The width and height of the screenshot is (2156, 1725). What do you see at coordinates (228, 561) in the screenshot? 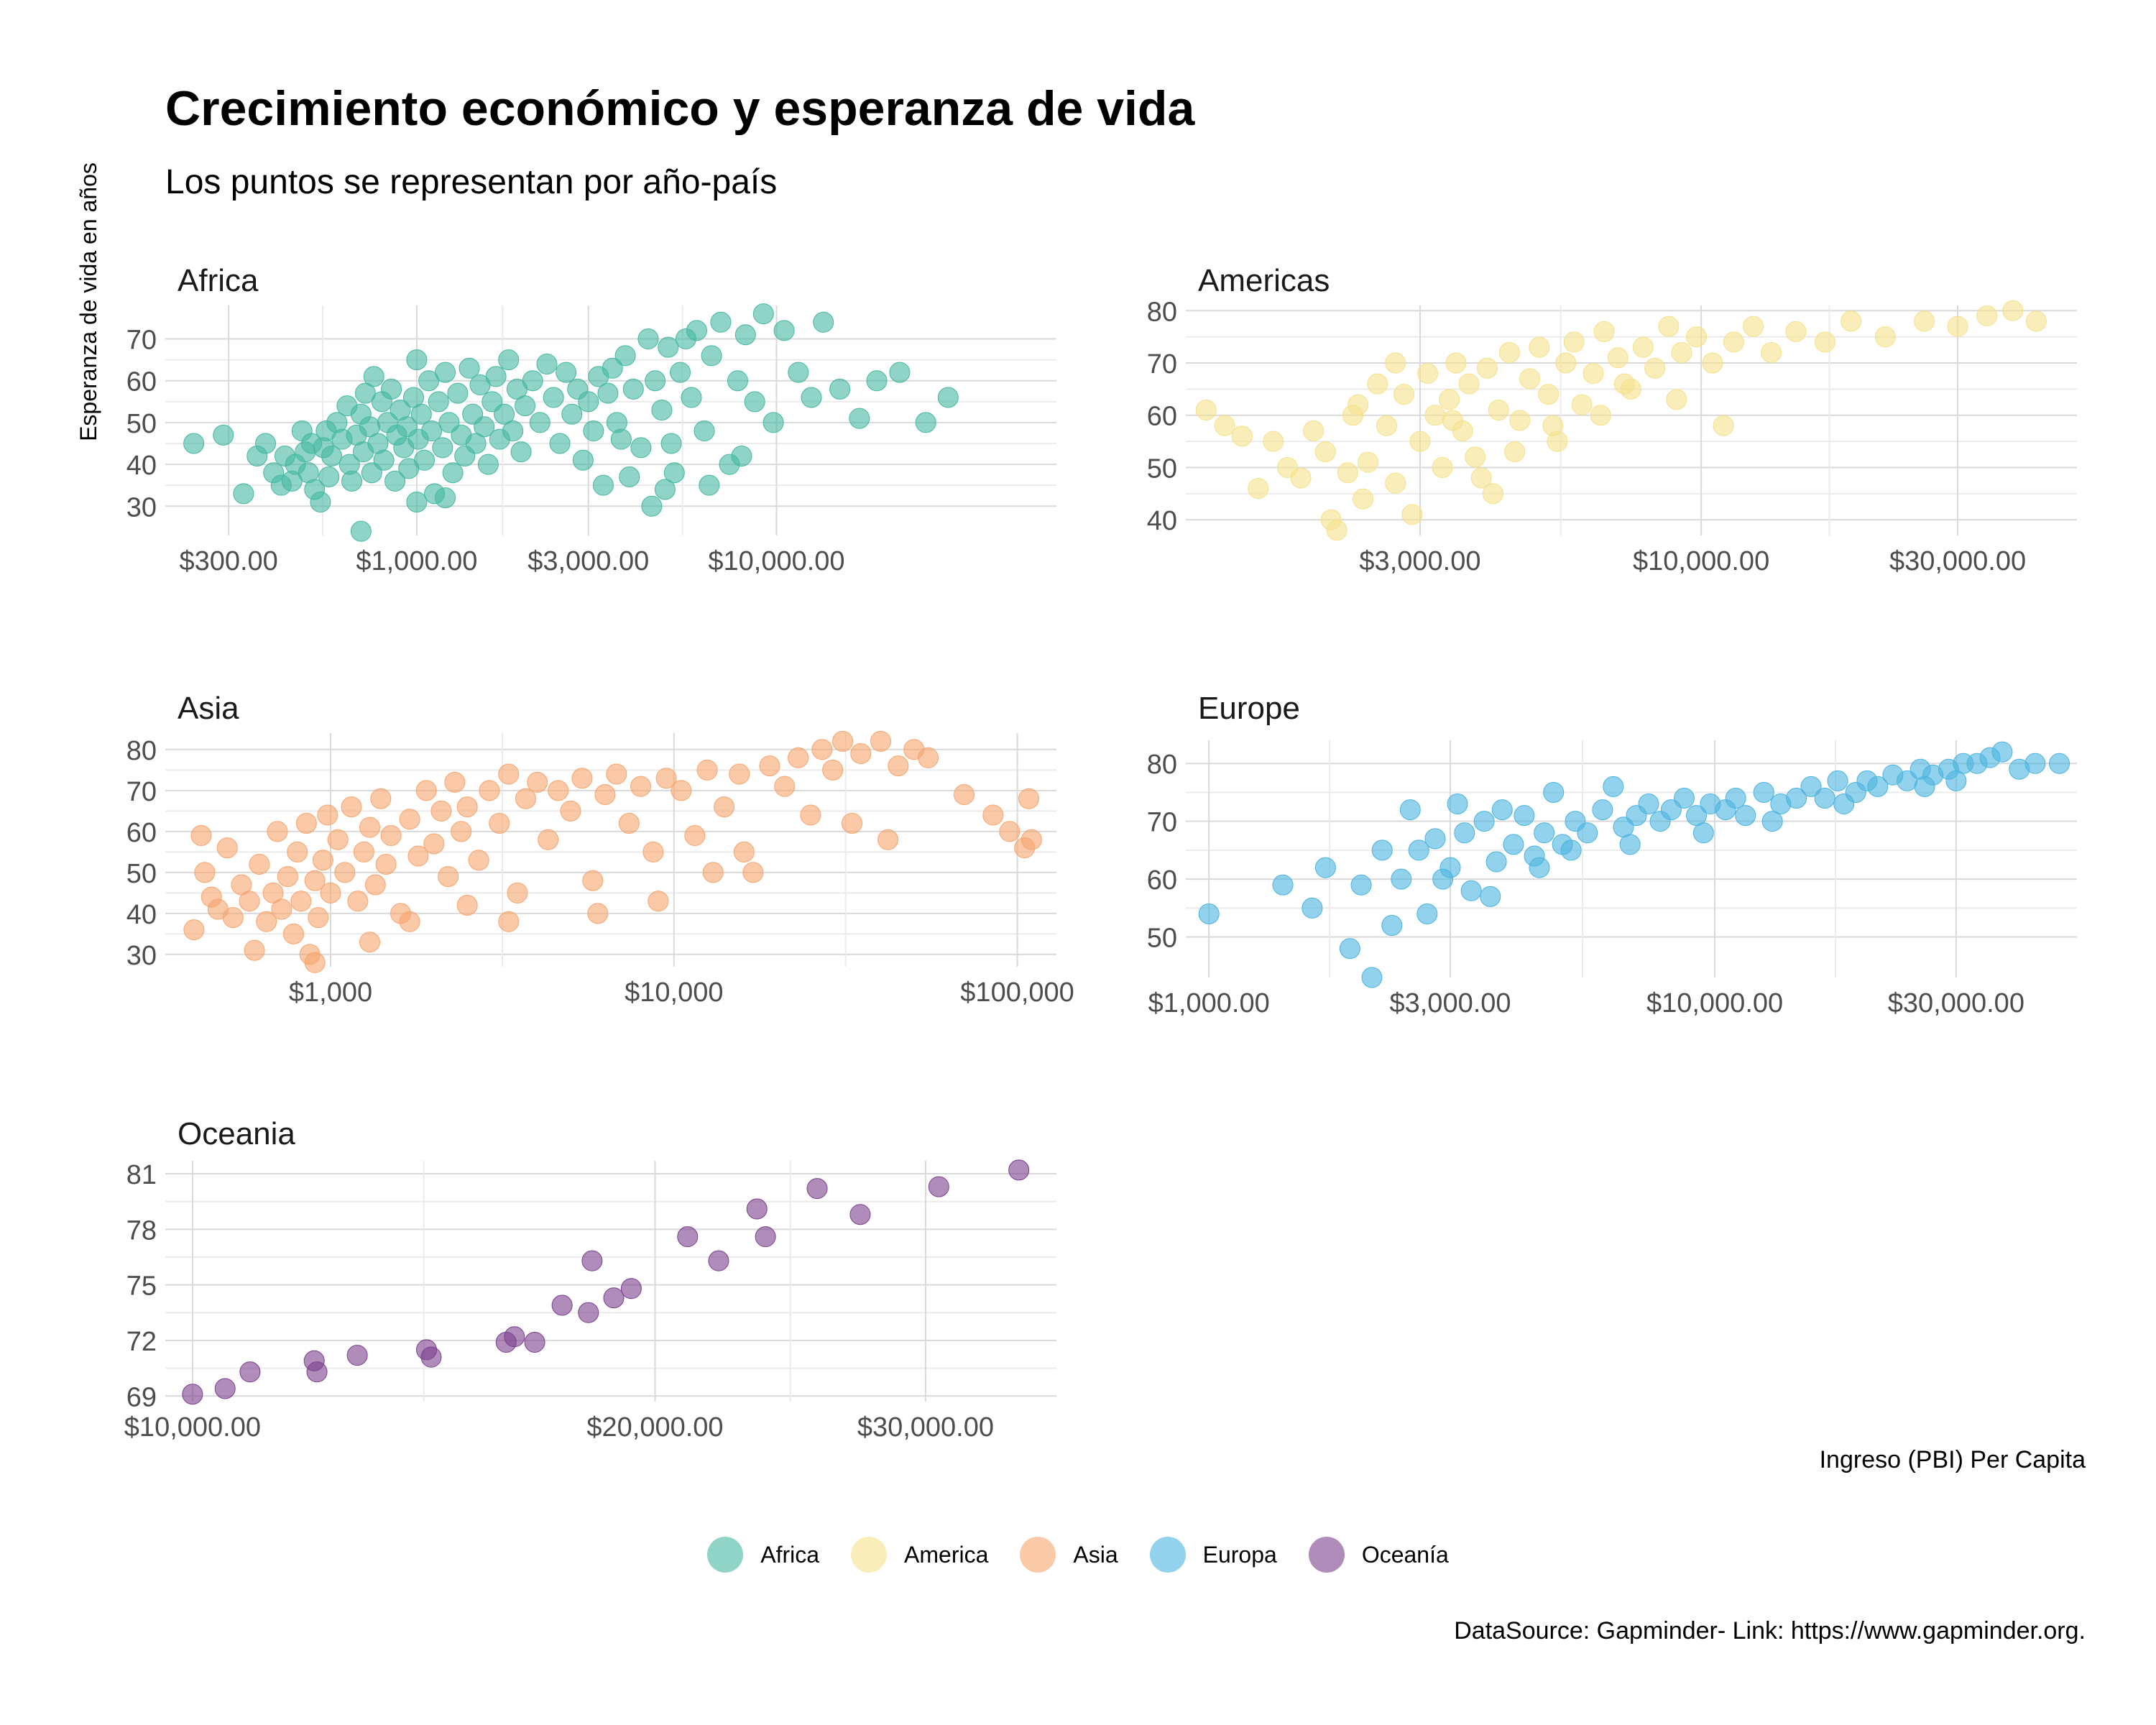
I see `x-tick-label: $300.00` at bounding box center [228, 561].